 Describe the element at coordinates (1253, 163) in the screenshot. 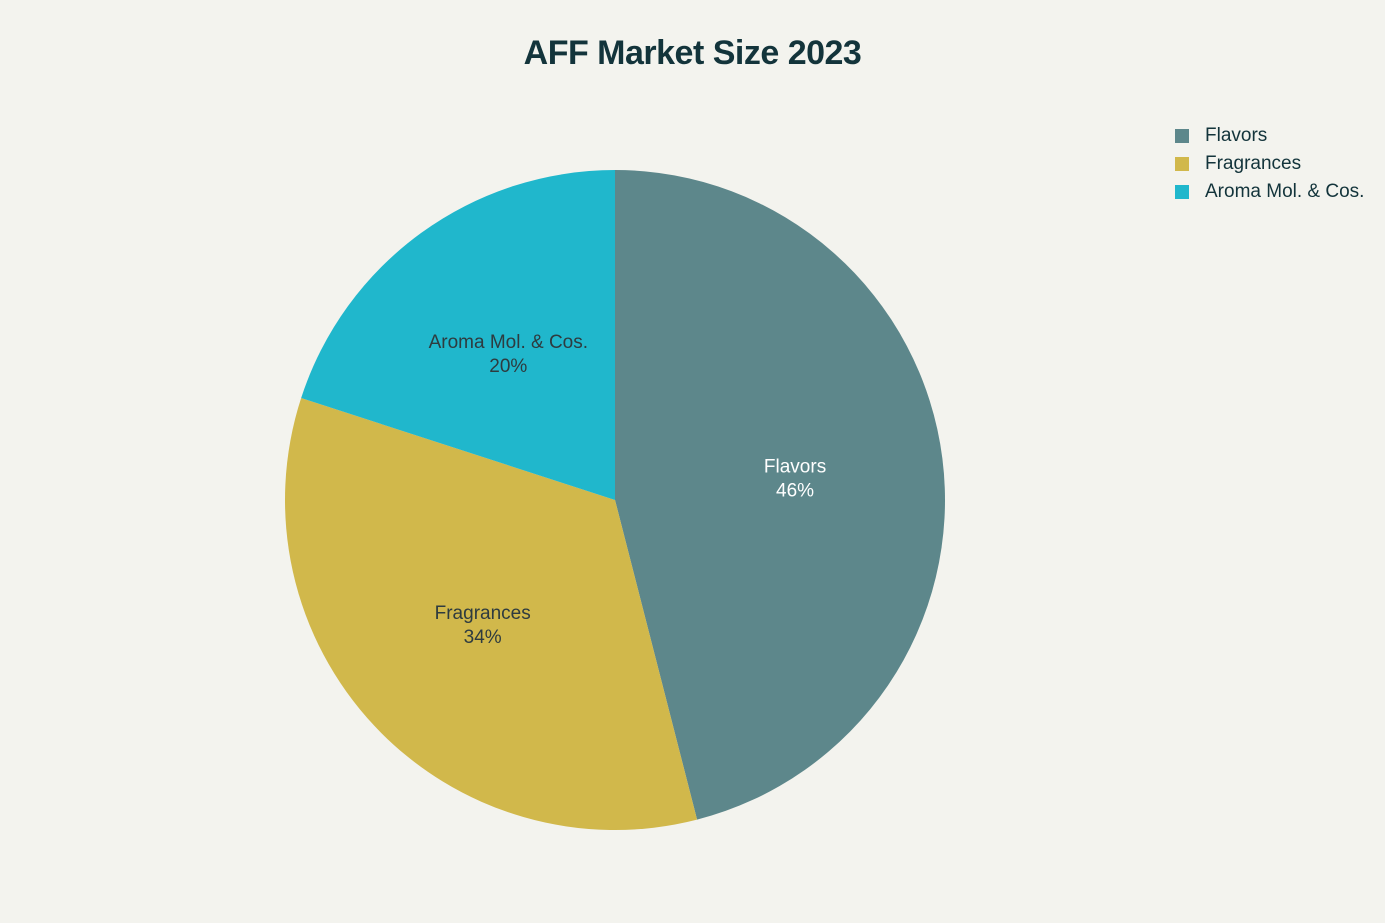

I see `legend-label-fragrances: Fragrances` at that location.